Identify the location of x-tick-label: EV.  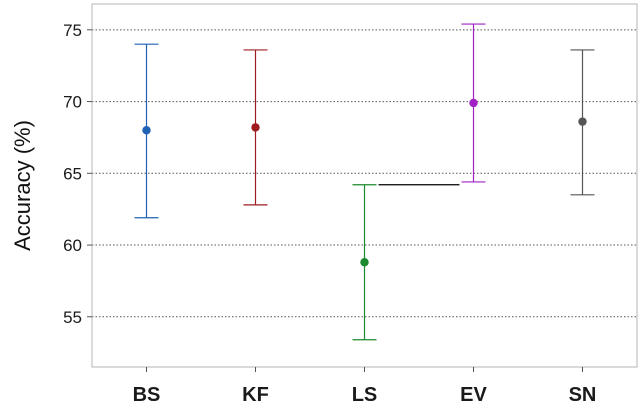
(473, 395).